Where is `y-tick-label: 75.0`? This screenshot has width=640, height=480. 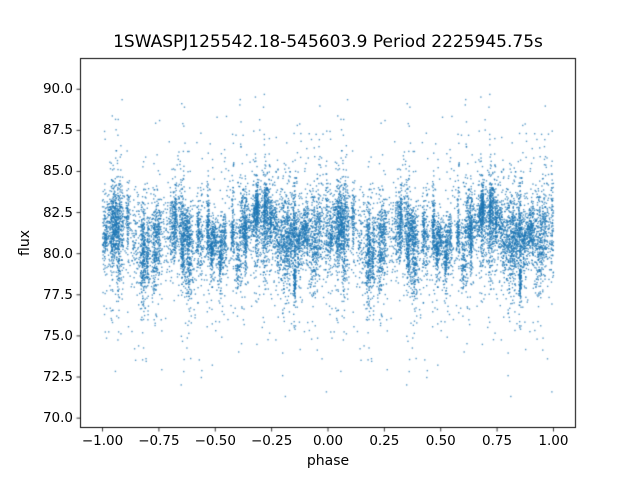 y-tick-label: 75.0 is located at coordinates (57, 335).